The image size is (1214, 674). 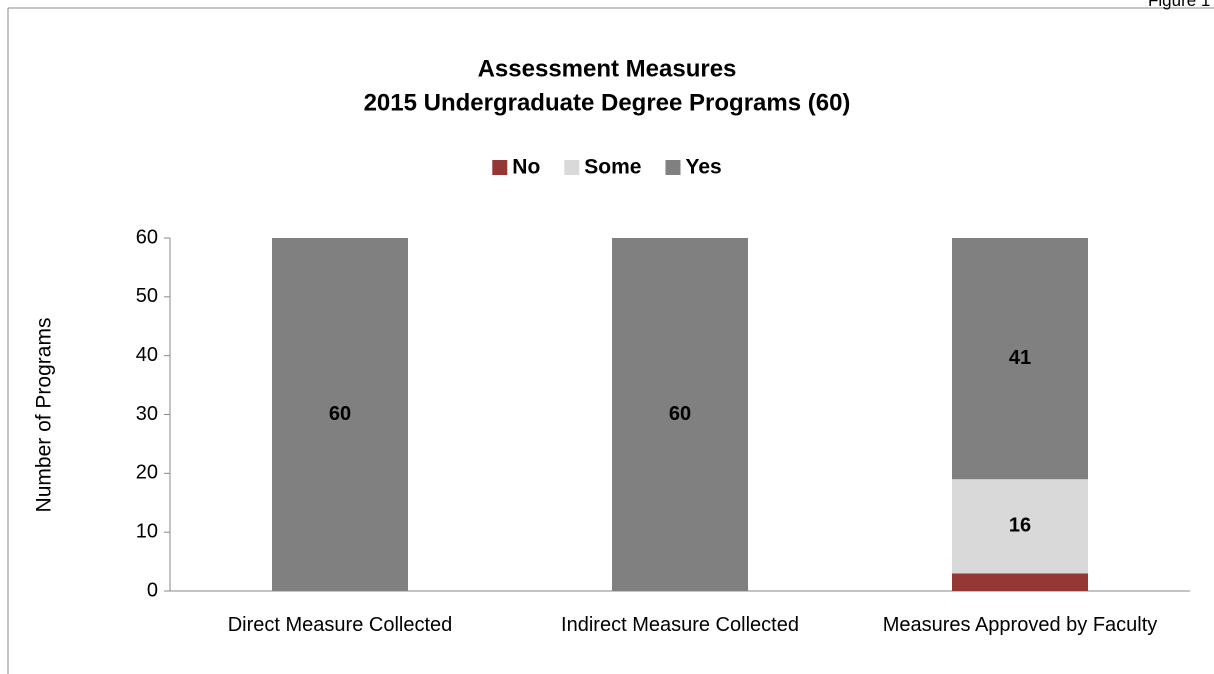 What do you see at coordinates (147, 473) in the screenshot?
I see `y-tick-label: 20` at bounding box center [147, 473].